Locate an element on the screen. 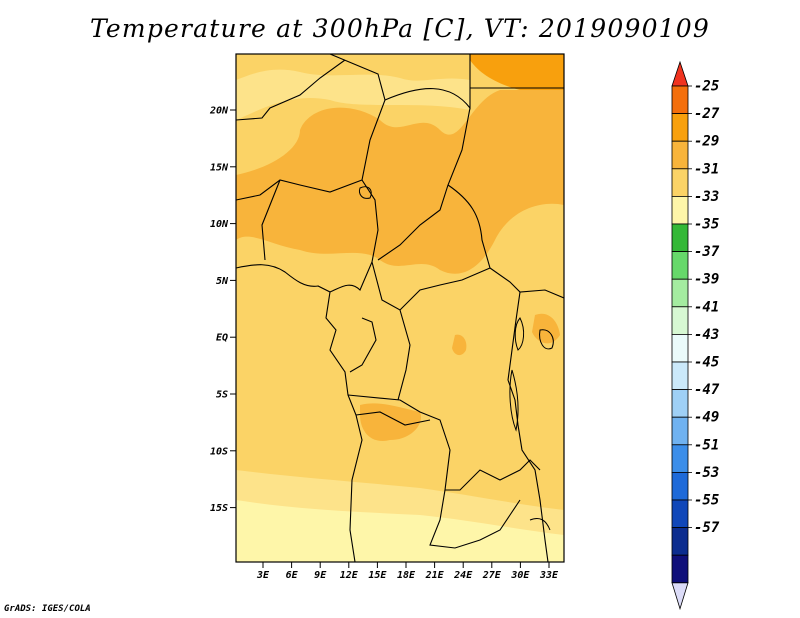  colorbar-label: -45 is located at coordinates (706, 363).